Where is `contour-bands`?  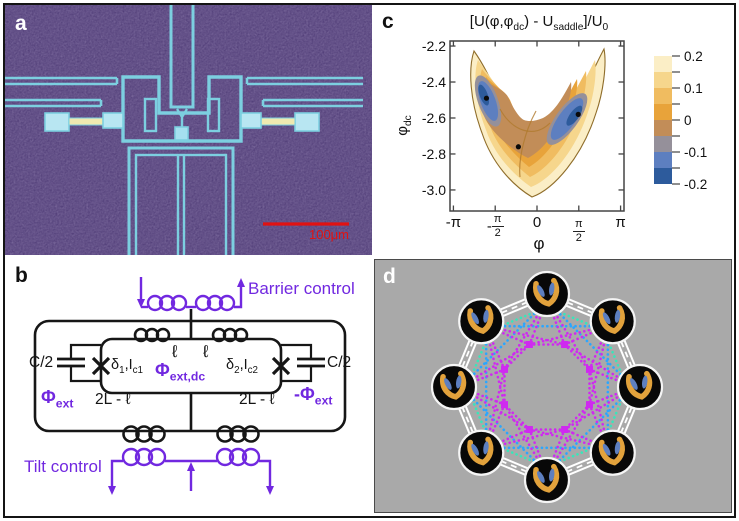 contour-bands is located at coordinates (538, 122).